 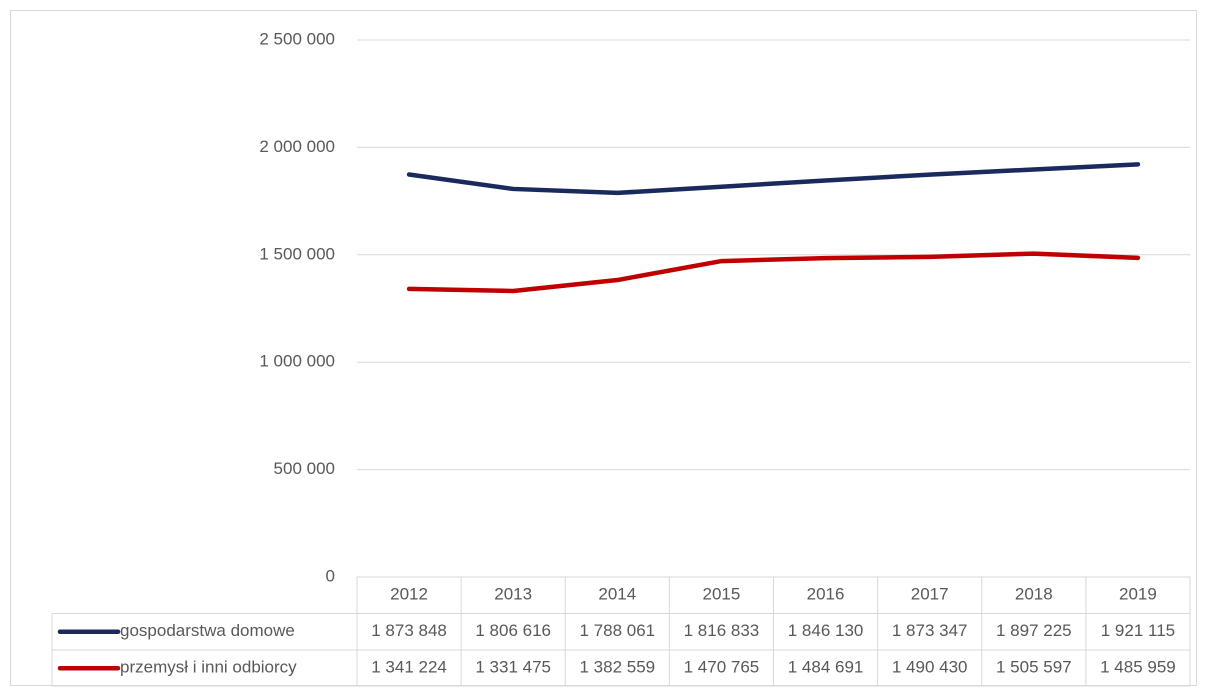 I want to click on data-label: 1 788 061, so click(x=617, y=630).